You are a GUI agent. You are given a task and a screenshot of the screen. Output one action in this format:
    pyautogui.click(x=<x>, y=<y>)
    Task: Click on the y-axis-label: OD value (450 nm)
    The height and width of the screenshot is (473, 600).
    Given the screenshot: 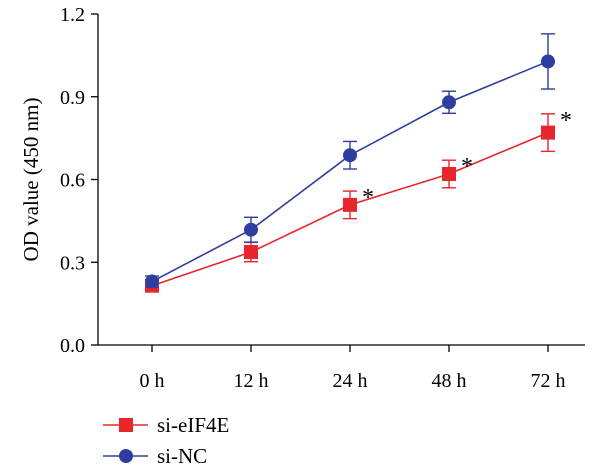 What is the action you would take?
    pyautogui.click(x=31, y=180)
    